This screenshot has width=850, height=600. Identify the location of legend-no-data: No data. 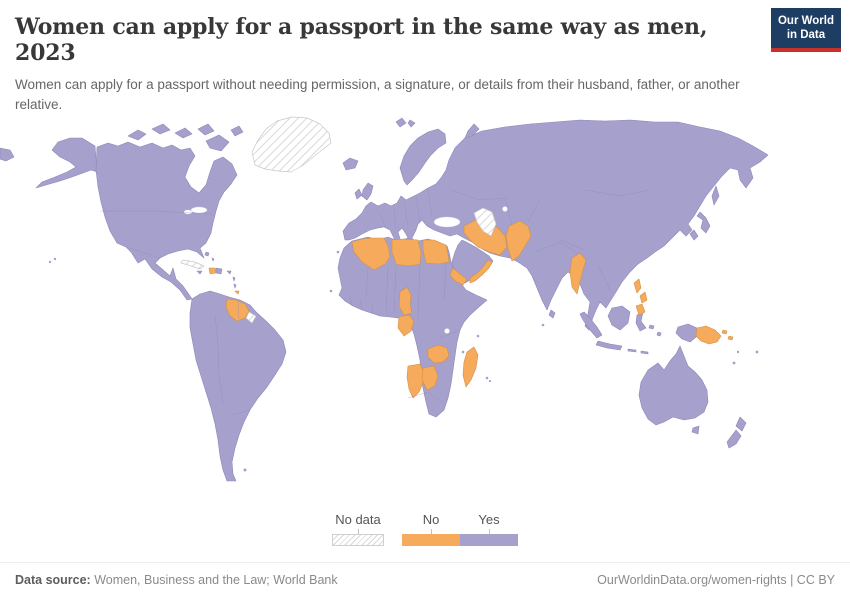
(358, 529).